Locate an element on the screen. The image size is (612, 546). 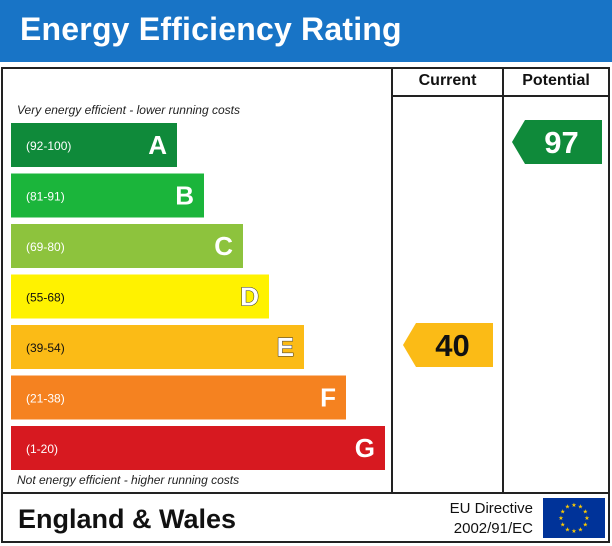
region-label: England & Wales is located at coordinates (127, 519).